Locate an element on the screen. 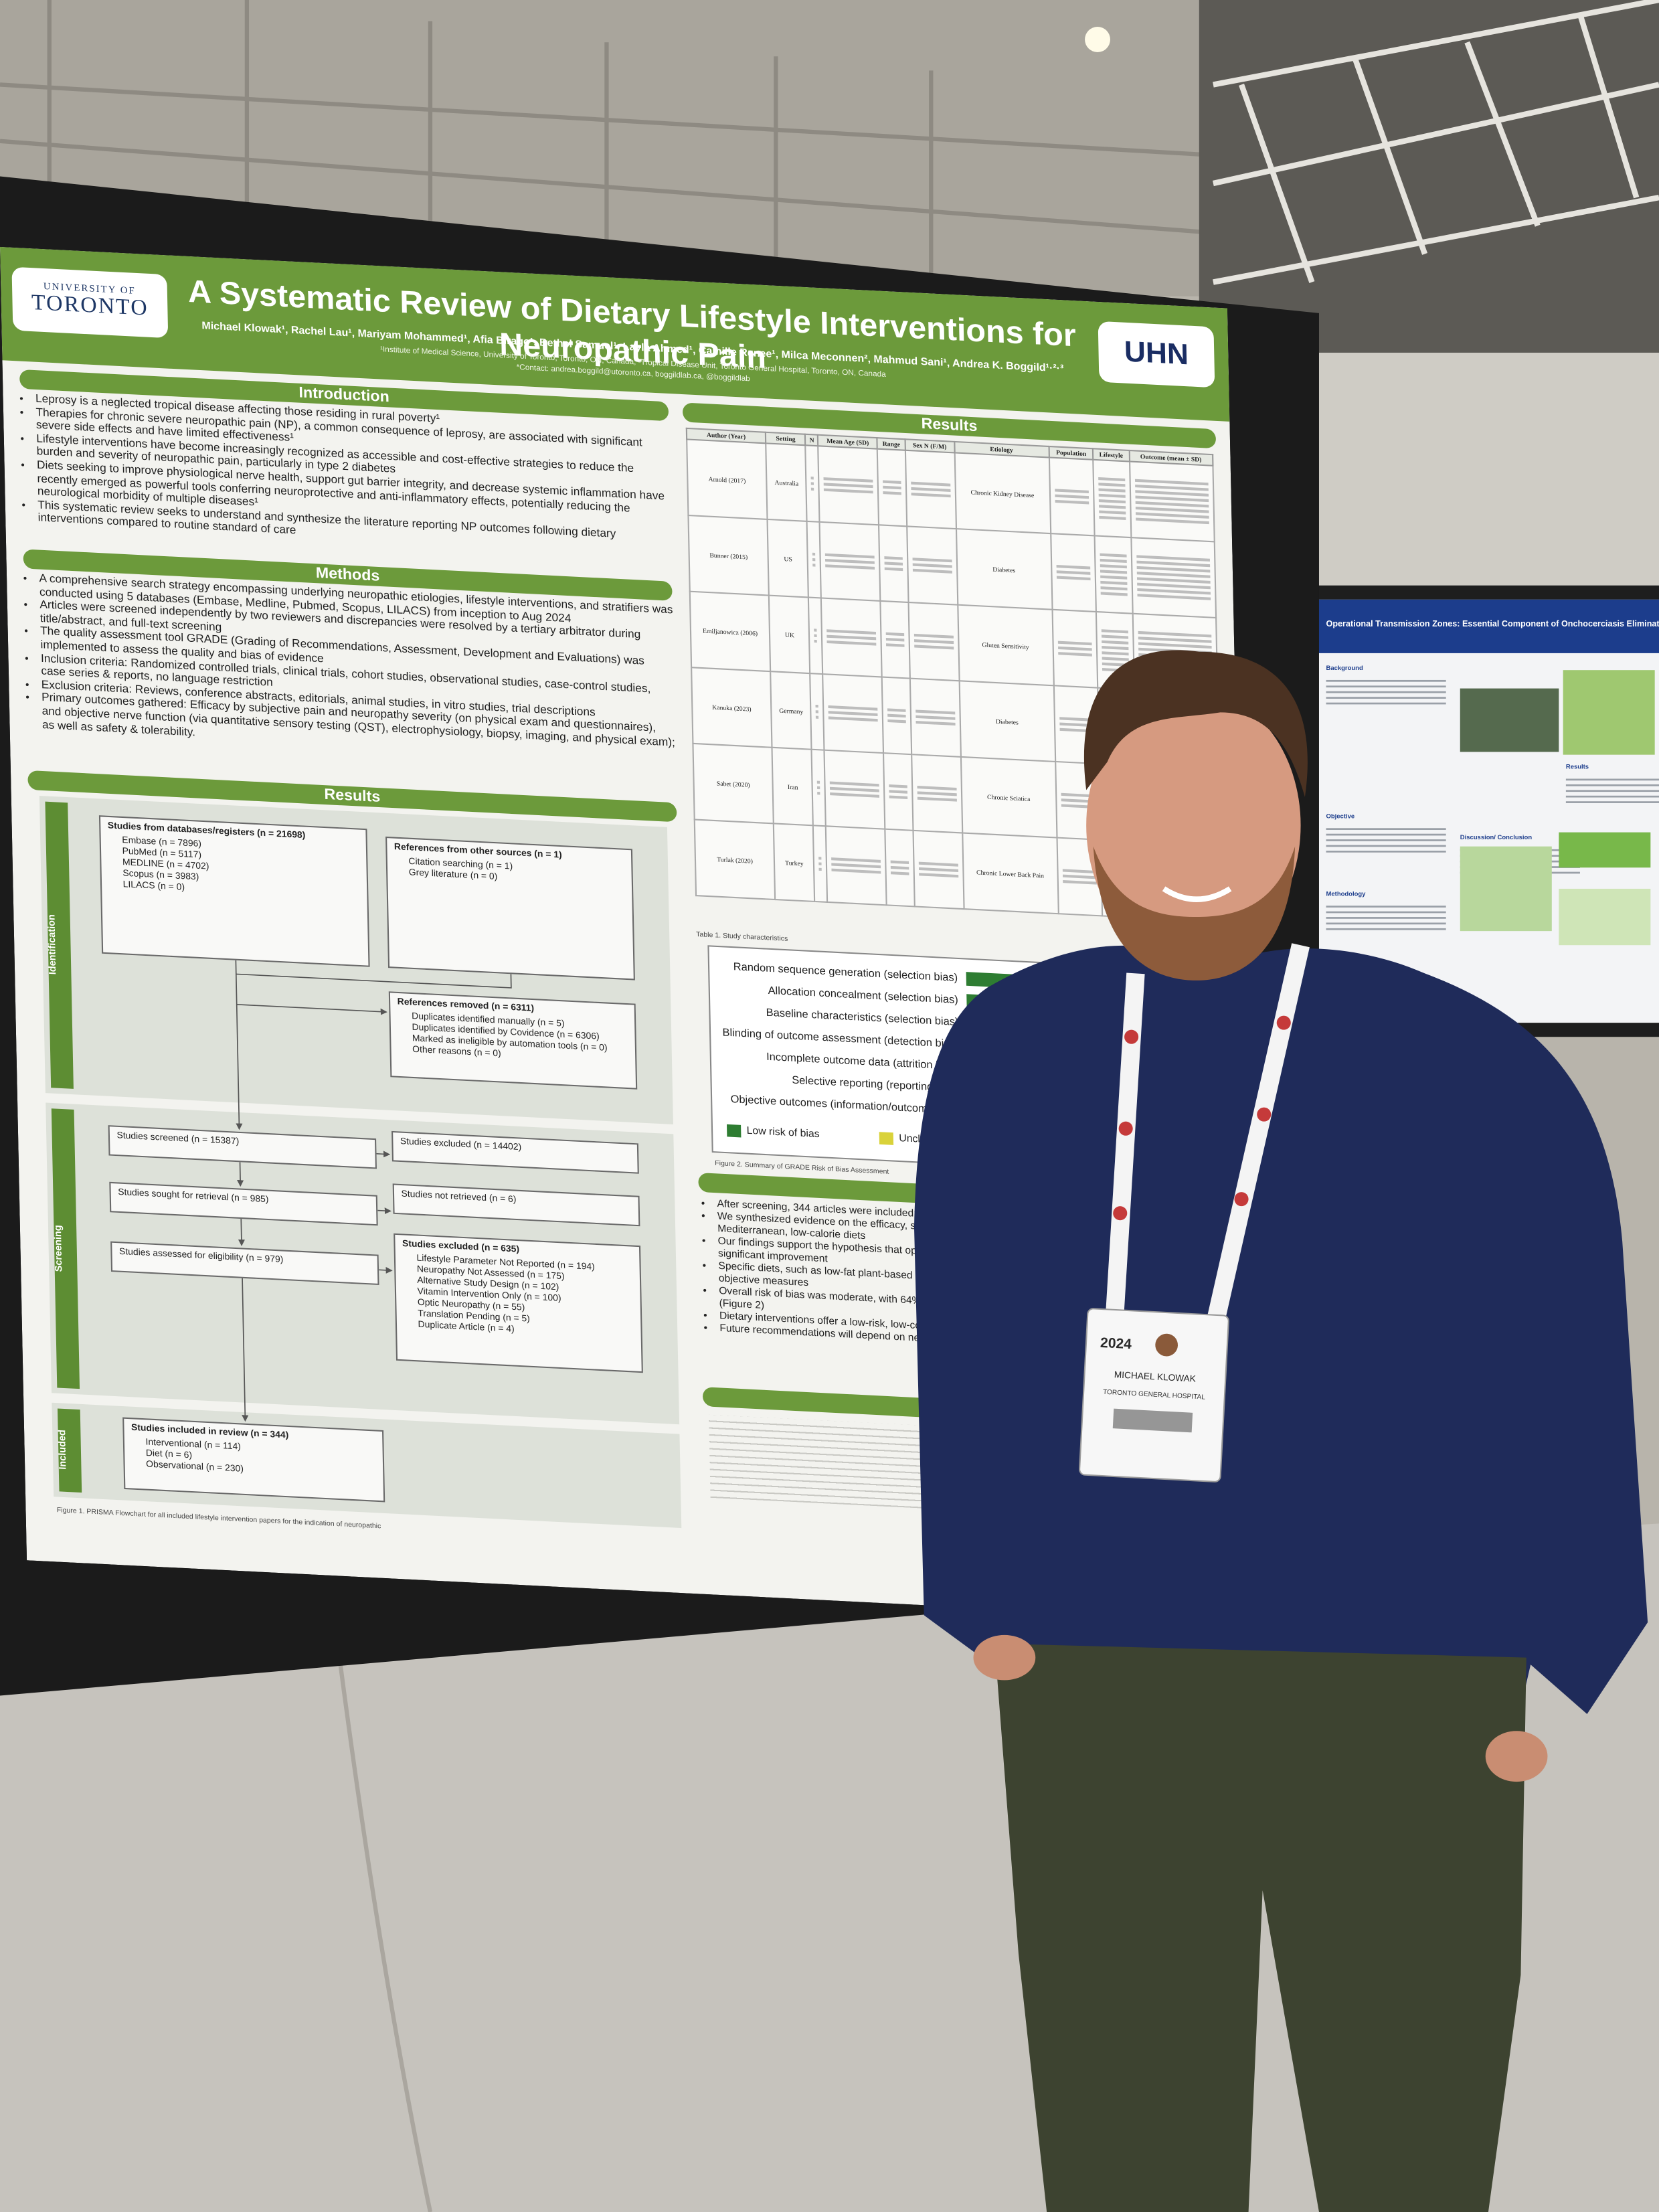 The image size is (1659, 2212). ceiling-light is located at coordinates (1098, 39).